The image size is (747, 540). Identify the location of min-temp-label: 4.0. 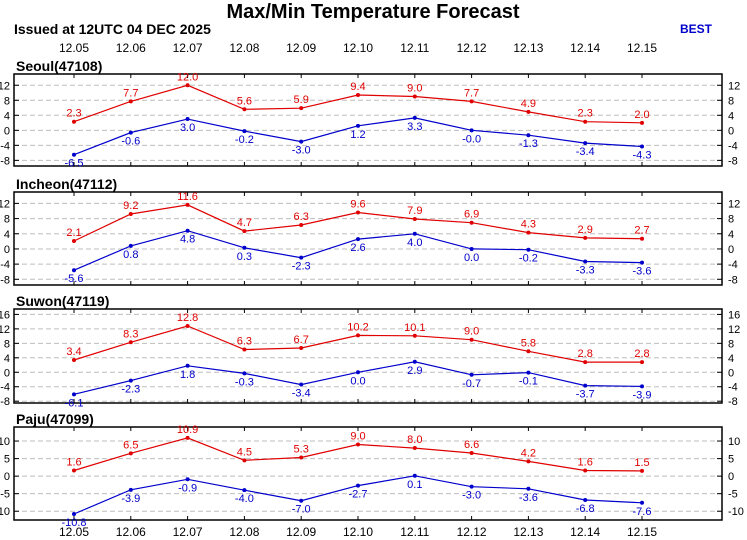
(414, 243).